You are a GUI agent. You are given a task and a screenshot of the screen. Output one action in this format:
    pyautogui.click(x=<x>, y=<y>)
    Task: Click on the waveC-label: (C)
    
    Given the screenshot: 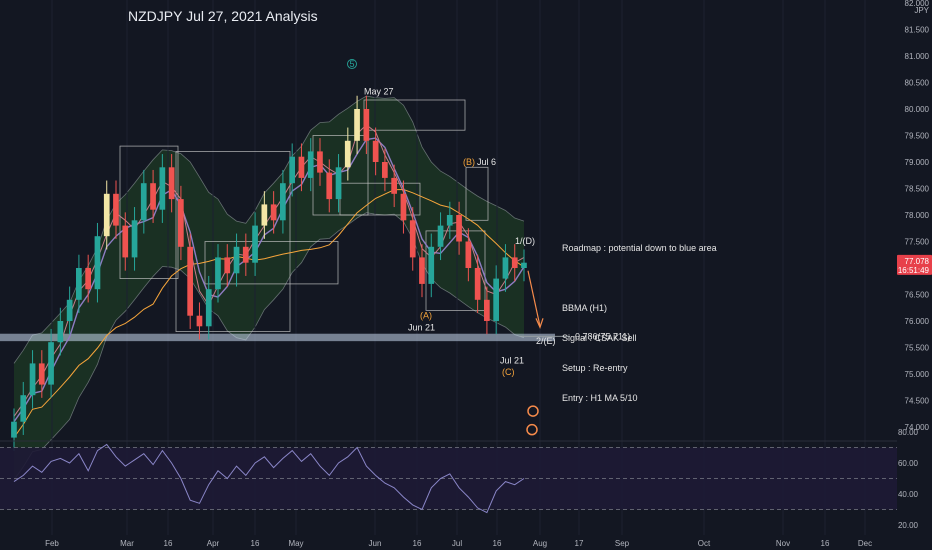 What is the action you would take?
    pyautogui.click(x=508, y=372)
    